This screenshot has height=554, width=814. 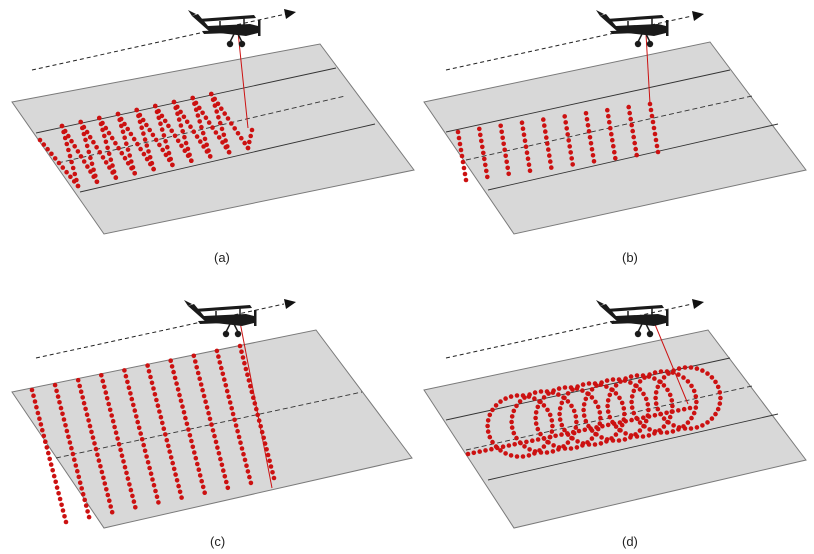 What do you see at coordinates (227, 158) in the screenshot?
I see `swath-boundary-line` at bounding box center [227, 158].